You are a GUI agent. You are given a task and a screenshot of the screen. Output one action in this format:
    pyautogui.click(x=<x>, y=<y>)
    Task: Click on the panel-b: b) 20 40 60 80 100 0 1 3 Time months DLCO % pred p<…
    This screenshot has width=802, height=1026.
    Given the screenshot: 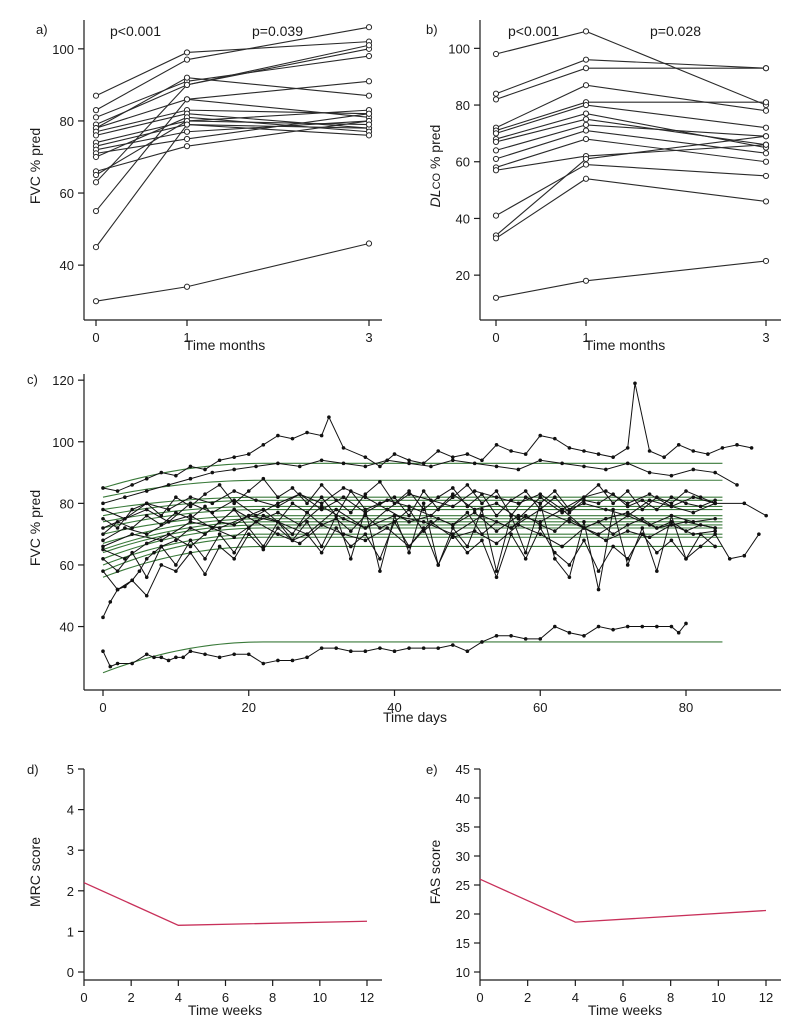 What is the action you would take?
    pyautogui.click(x=603, y=186)
    